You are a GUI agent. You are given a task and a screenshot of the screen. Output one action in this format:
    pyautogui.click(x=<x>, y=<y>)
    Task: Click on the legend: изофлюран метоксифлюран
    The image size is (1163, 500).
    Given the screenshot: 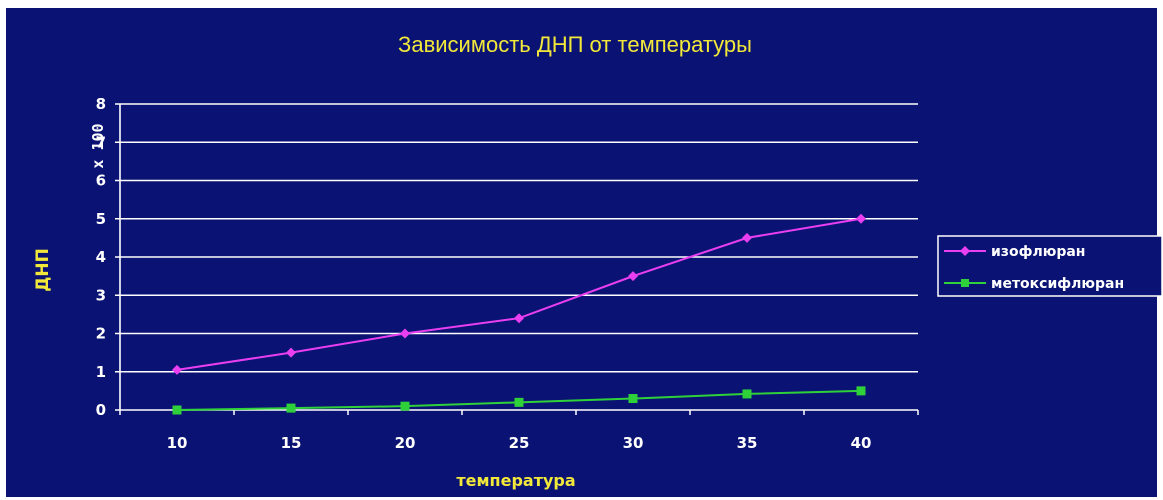 What is the action you would take?
    pyautogui.click(x=1050, y=266)
    